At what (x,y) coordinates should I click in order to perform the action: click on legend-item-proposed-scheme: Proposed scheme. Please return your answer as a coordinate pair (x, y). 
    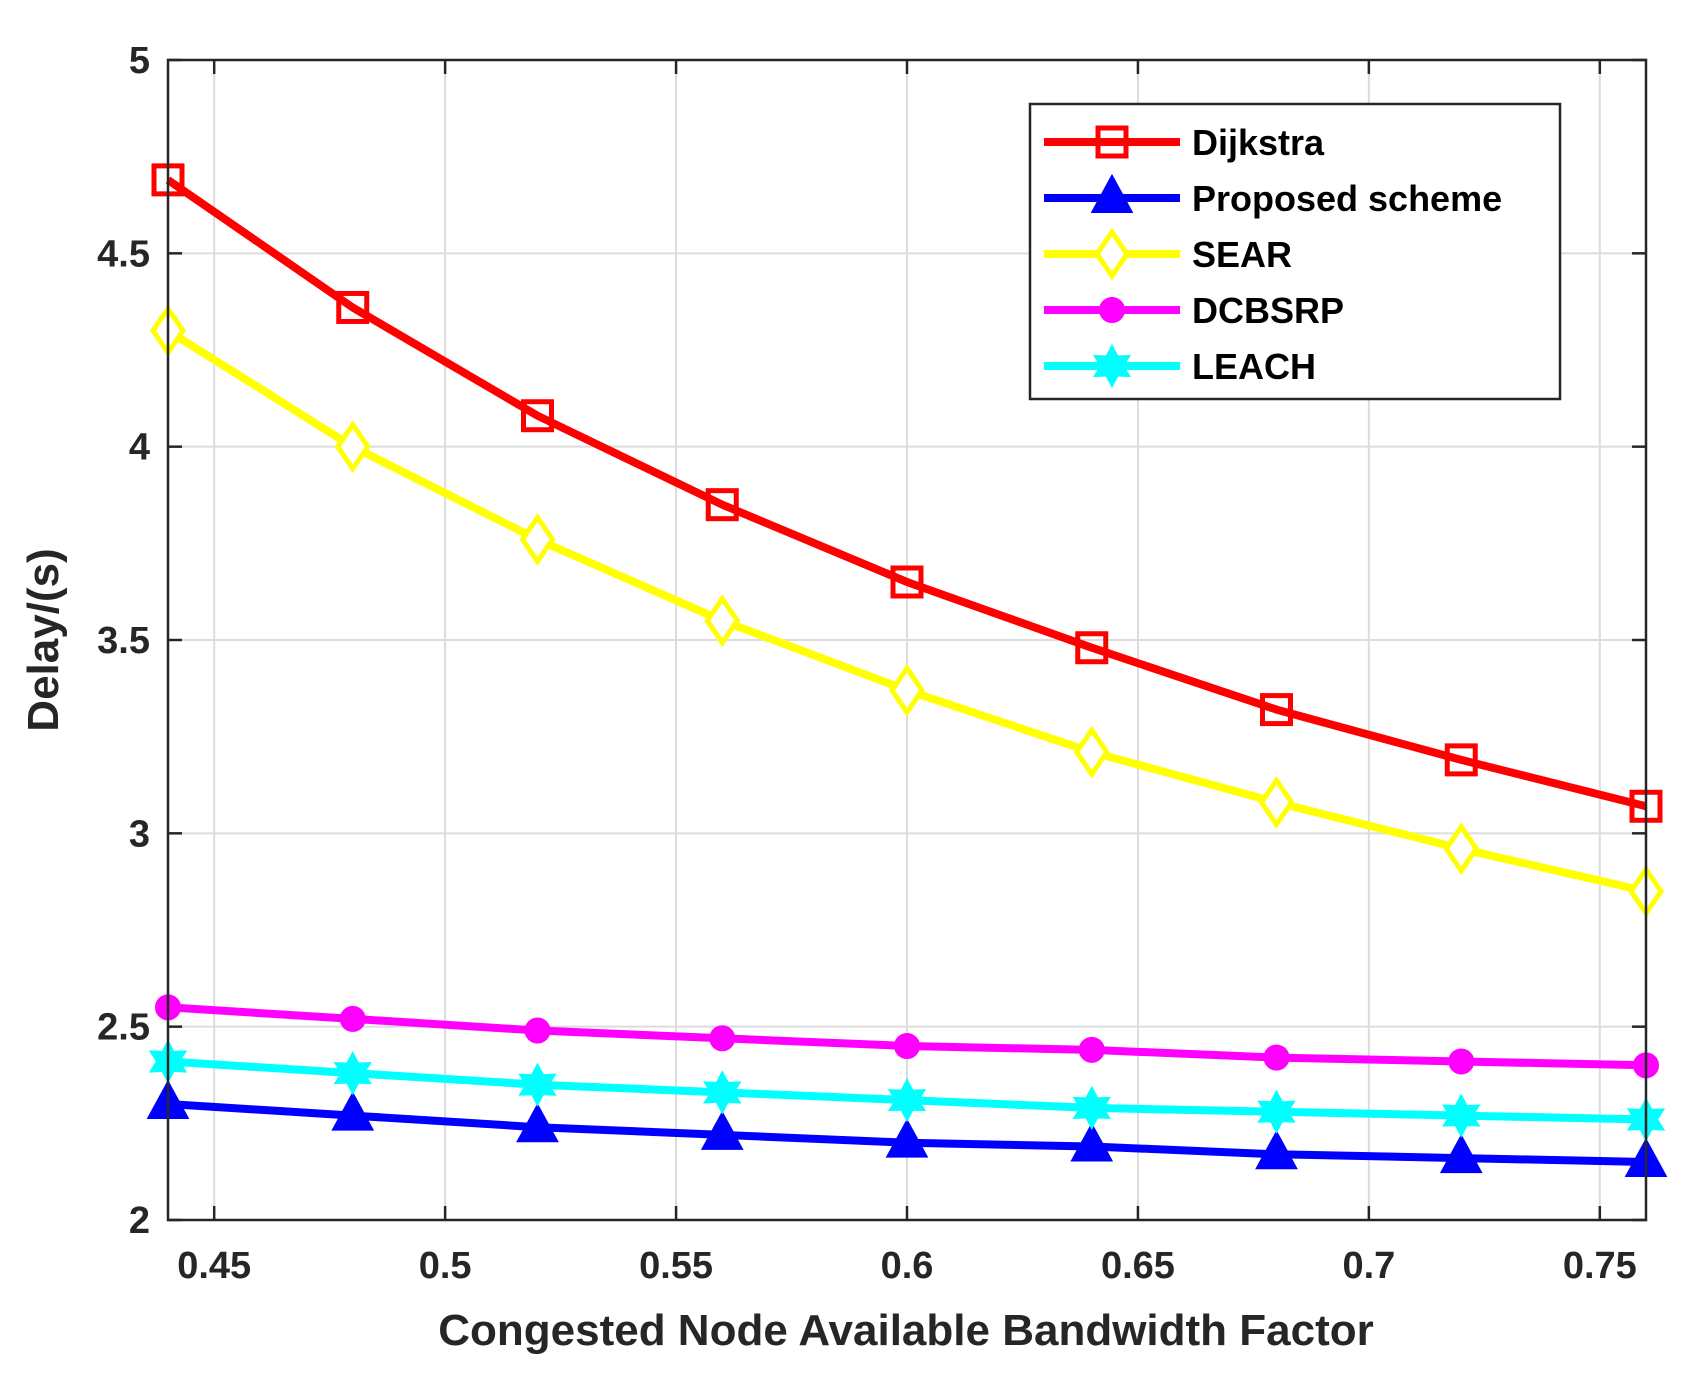
    Looking at the image, I should click on (1273, 196).